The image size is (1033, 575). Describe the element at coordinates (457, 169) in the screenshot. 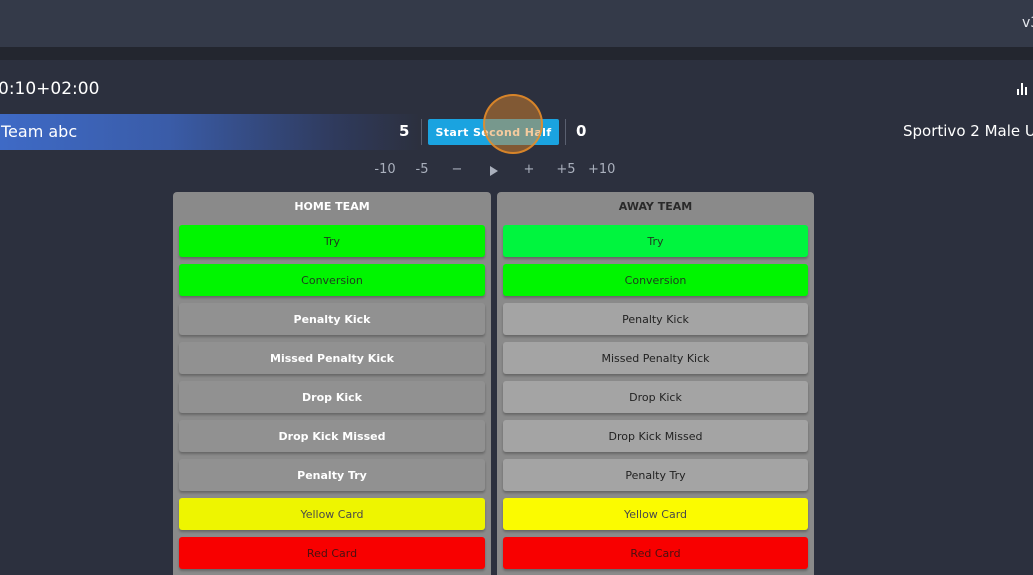

I see `minus-button: −` at that location.